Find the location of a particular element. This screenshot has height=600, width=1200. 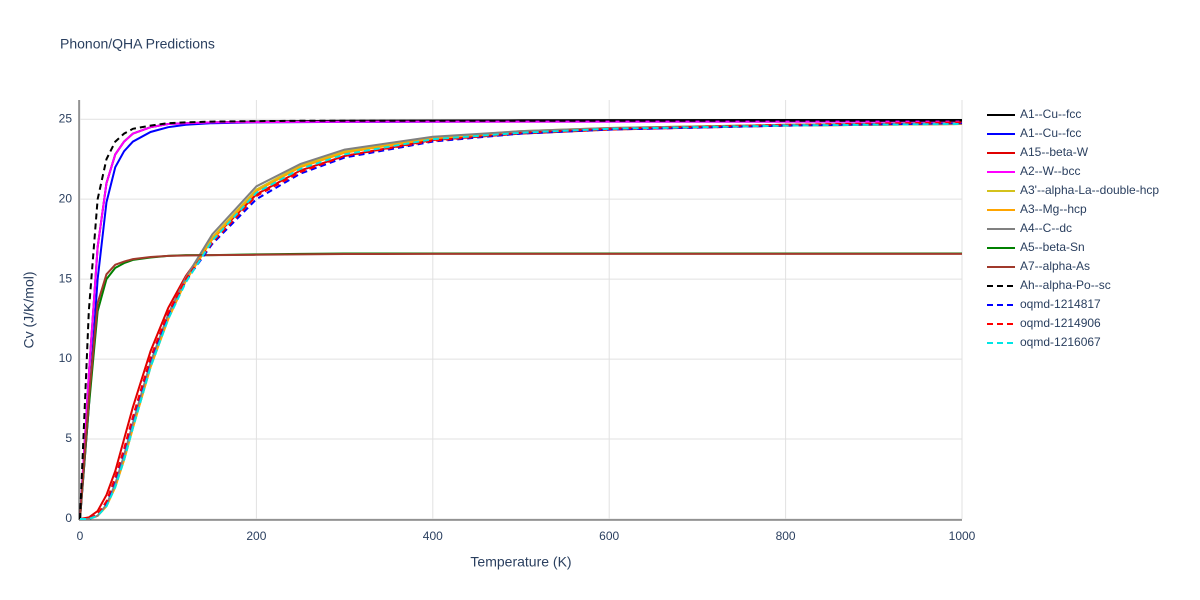

x-tick-label: 0 is located at coordinates (80, 536).